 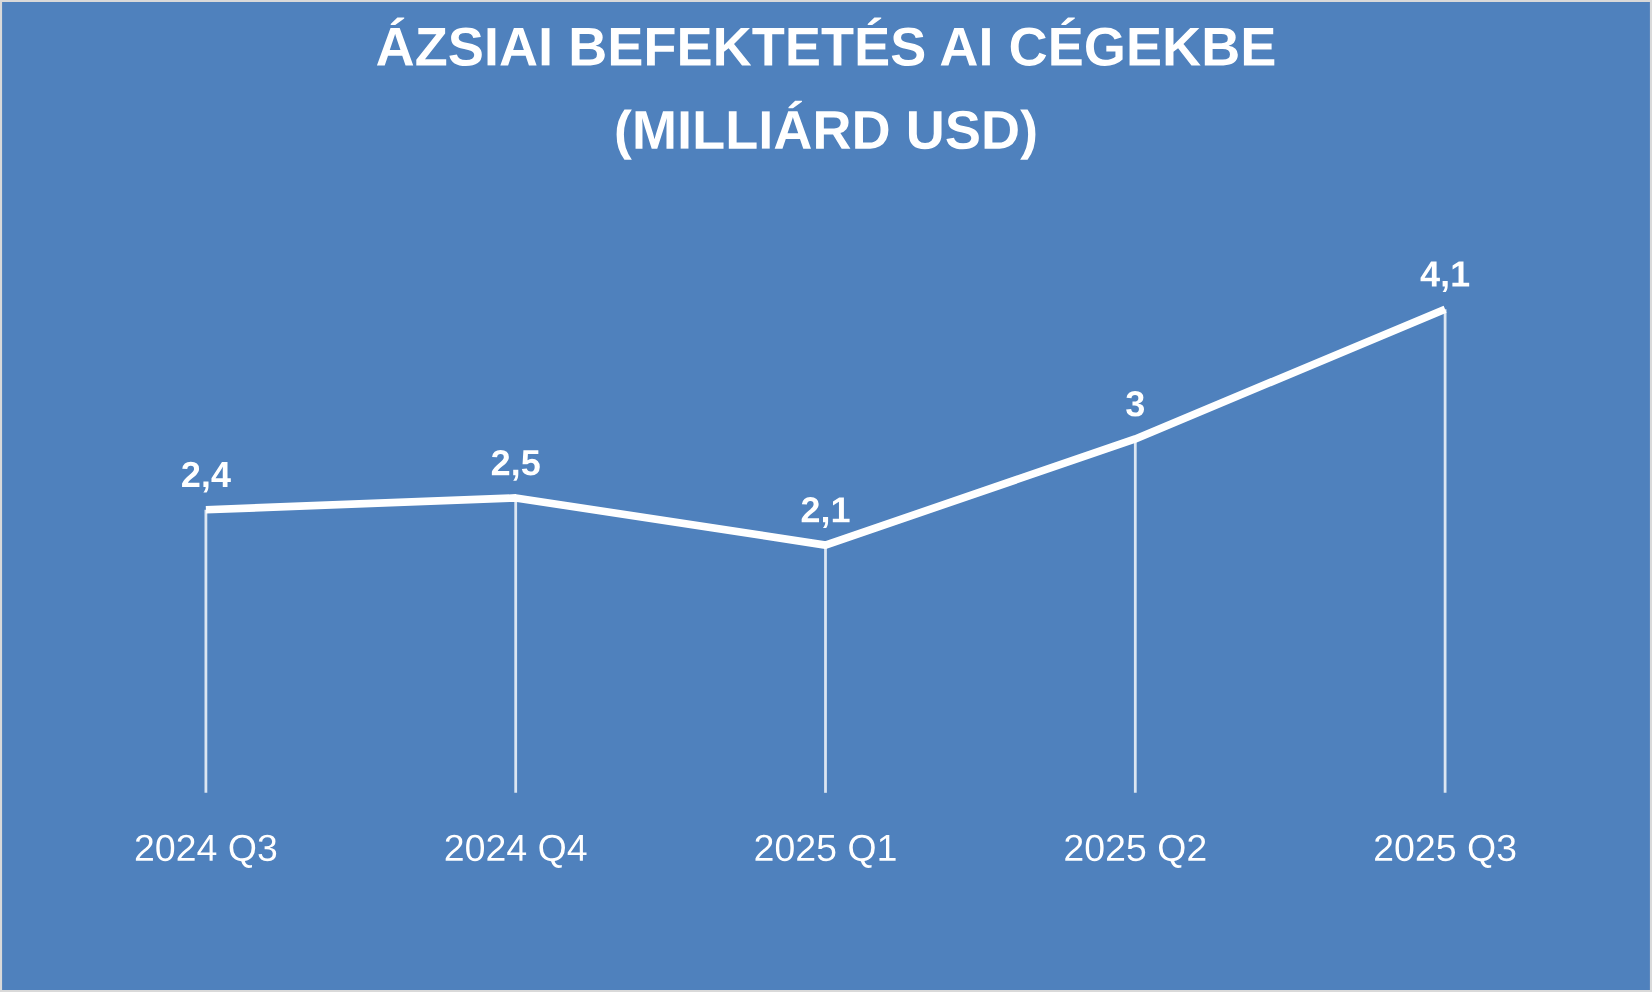 What do you see at coordinates (206, 851) in the screenshot?
I see `x-tick-label: 2024 Q3` at bounding box center [206, 851].